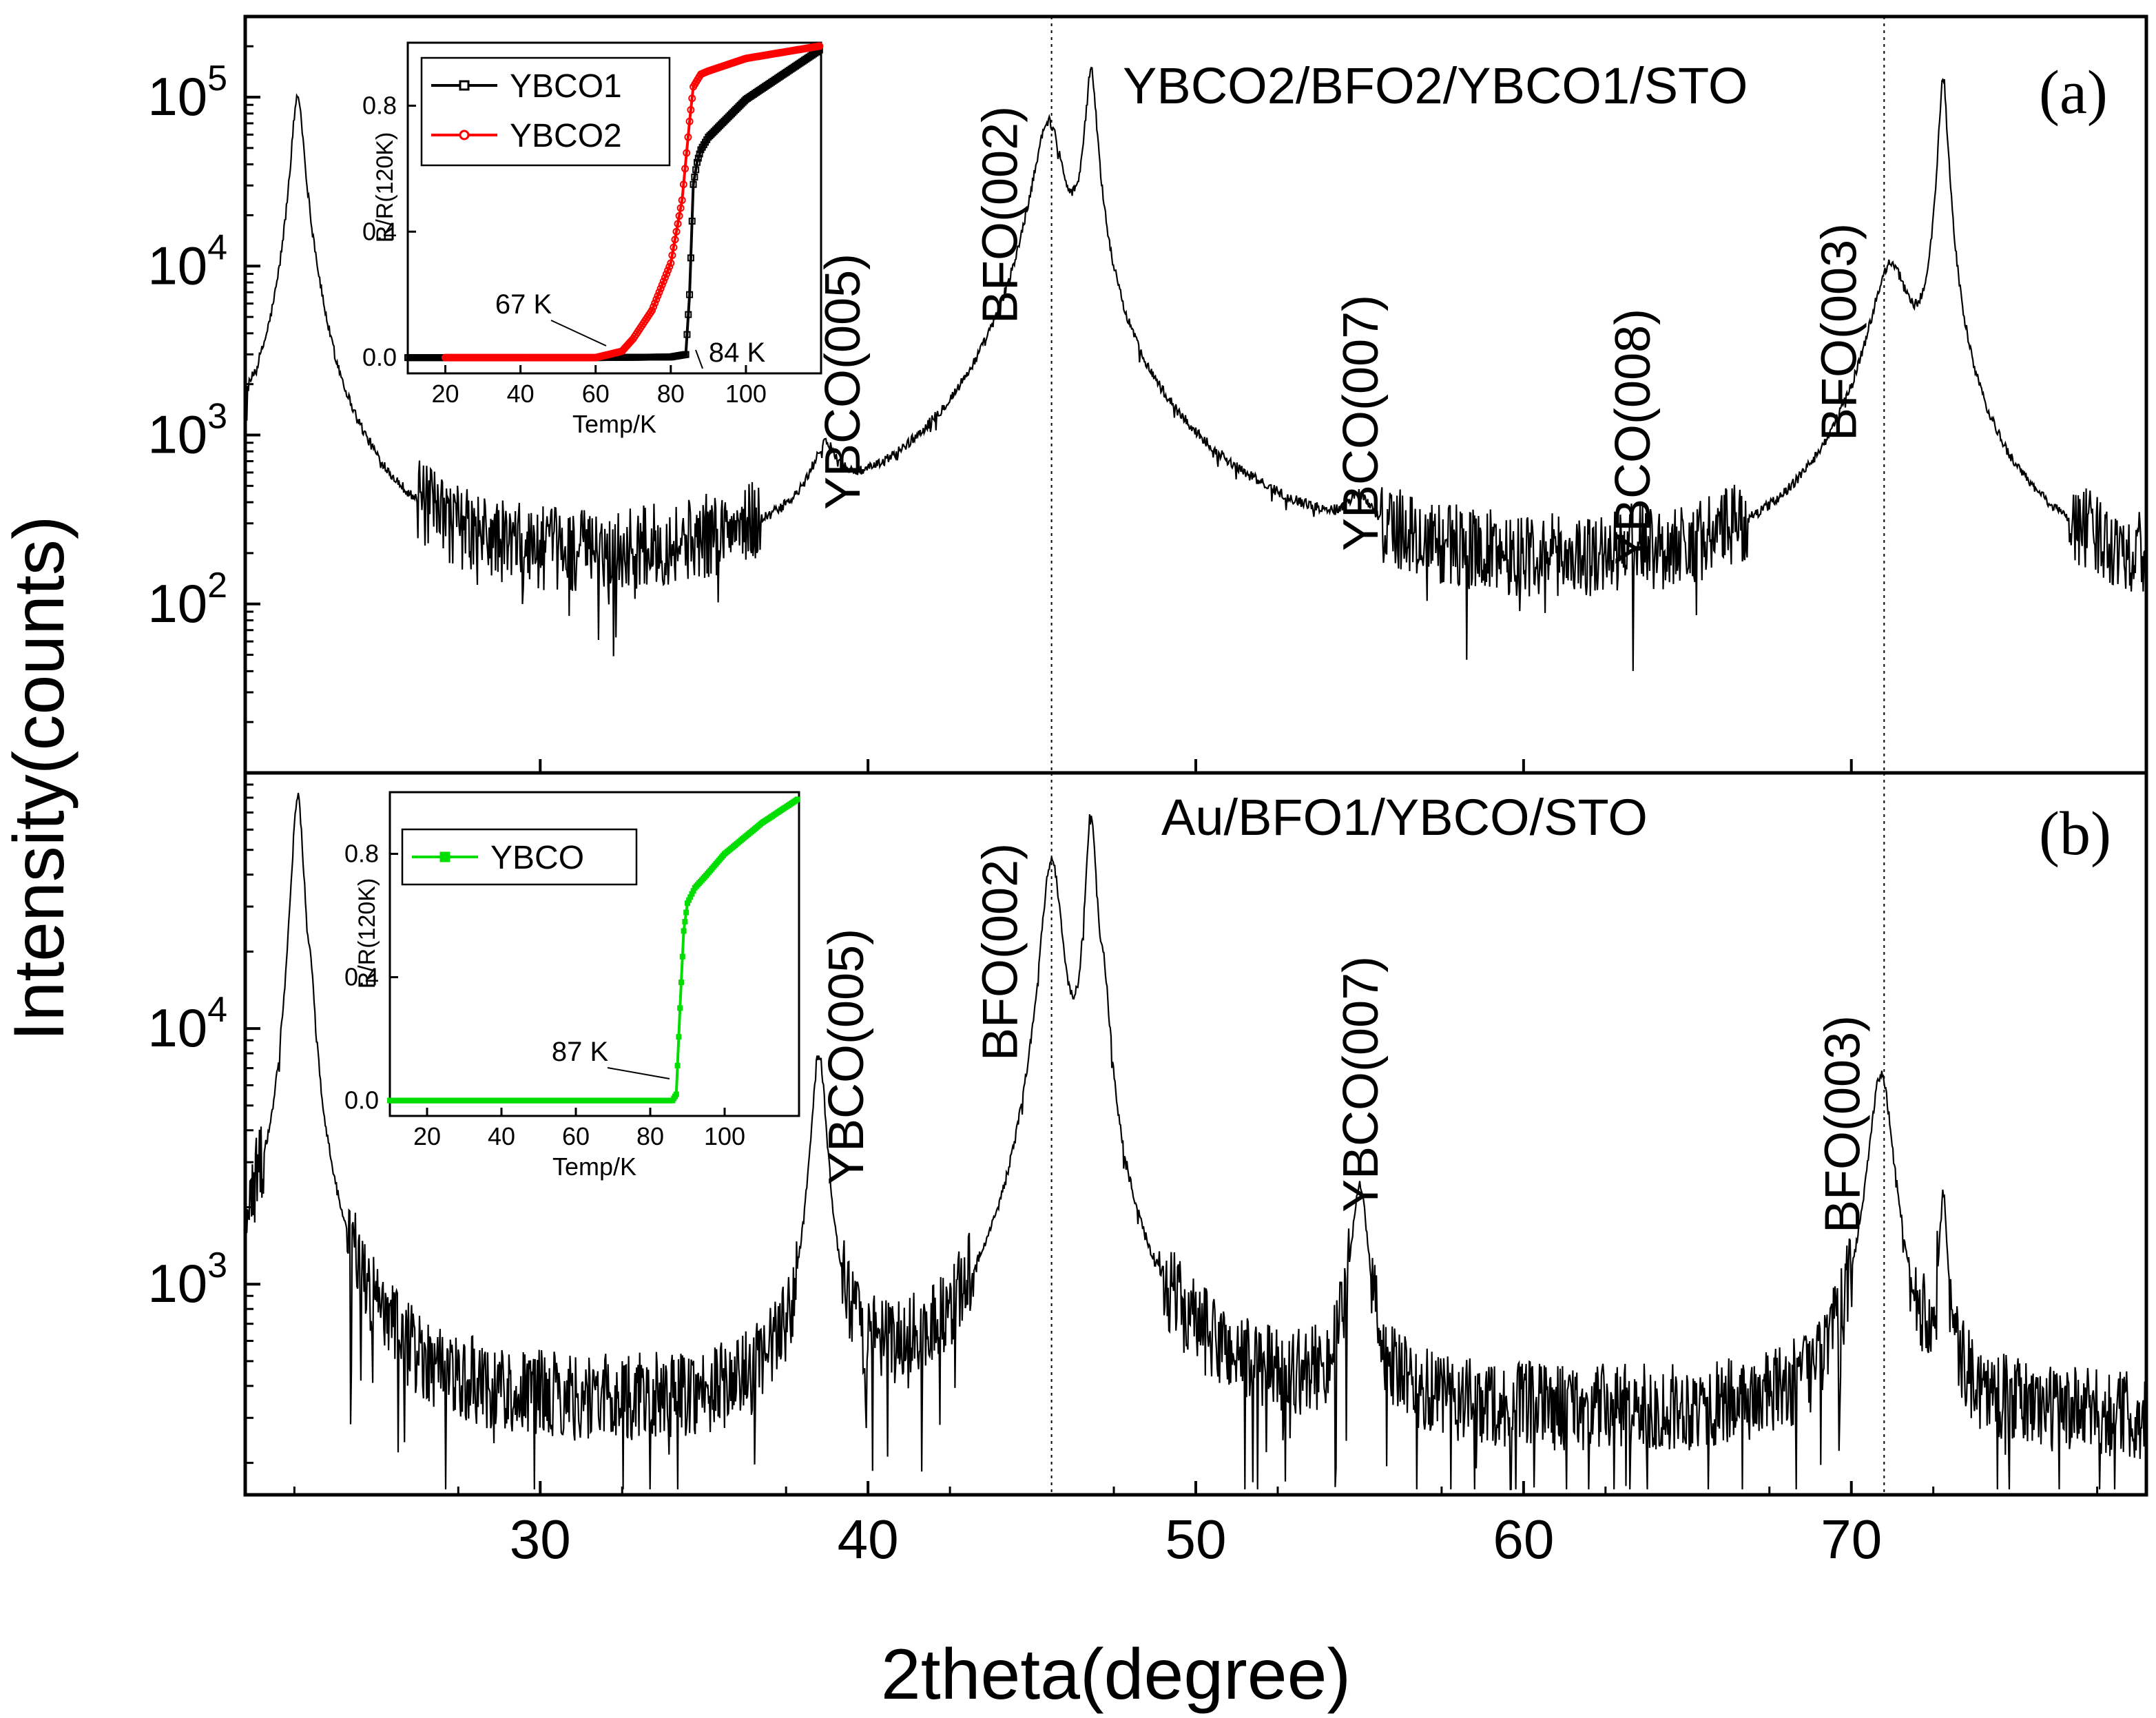 The image size is (2156, 1718). Describe the element at coordinates (1435, 85) in the screenshot. I see `panel-a-title: YBCO2/BFO2/YBCO1/STO` at that location.